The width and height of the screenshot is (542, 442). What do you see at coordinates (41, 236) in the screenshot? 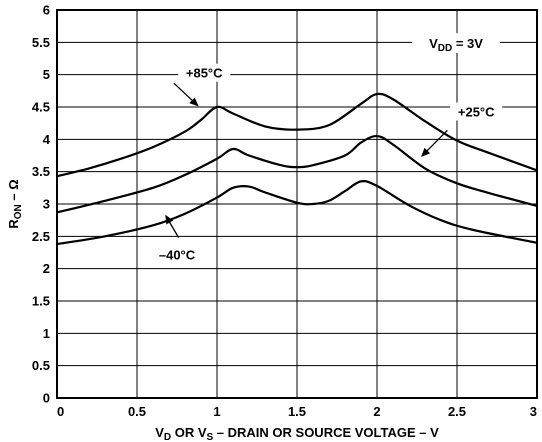
I see `y-tick-label: 2.5` at bounding box center [41, 236].